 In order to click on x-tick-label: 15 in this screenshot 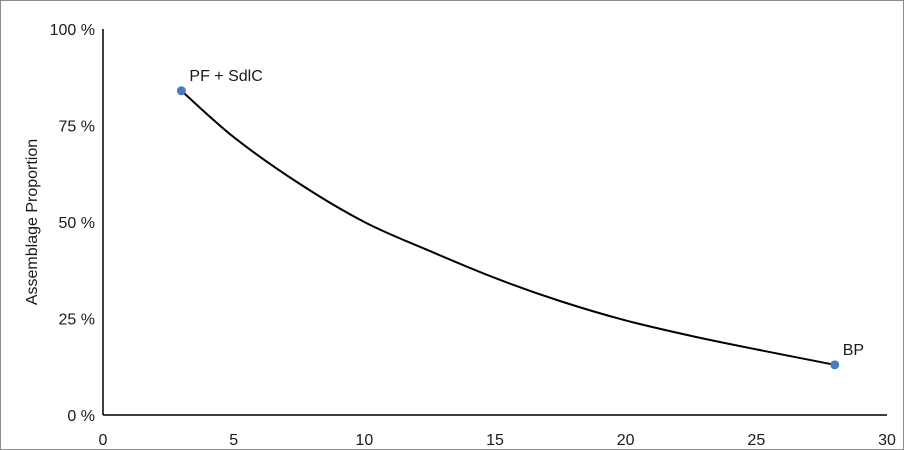, I will do `click(495, 440)`.